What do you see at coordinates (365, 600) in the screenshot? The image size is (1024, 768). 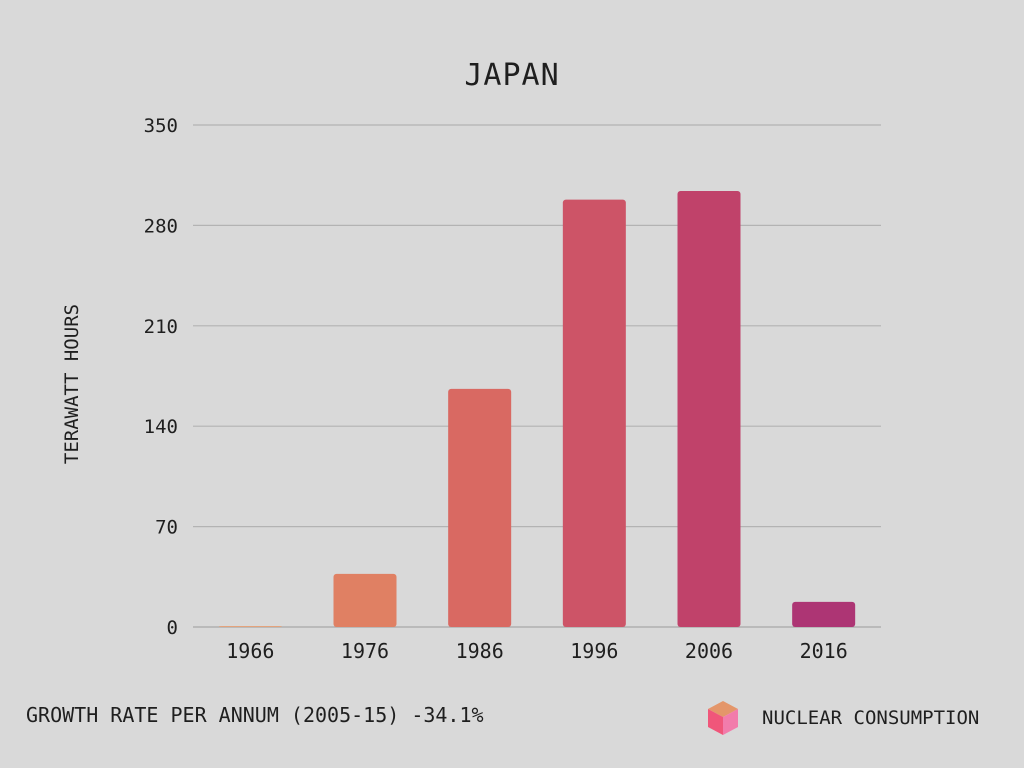 I see `bar-1976` at bounding box center [365, 600].